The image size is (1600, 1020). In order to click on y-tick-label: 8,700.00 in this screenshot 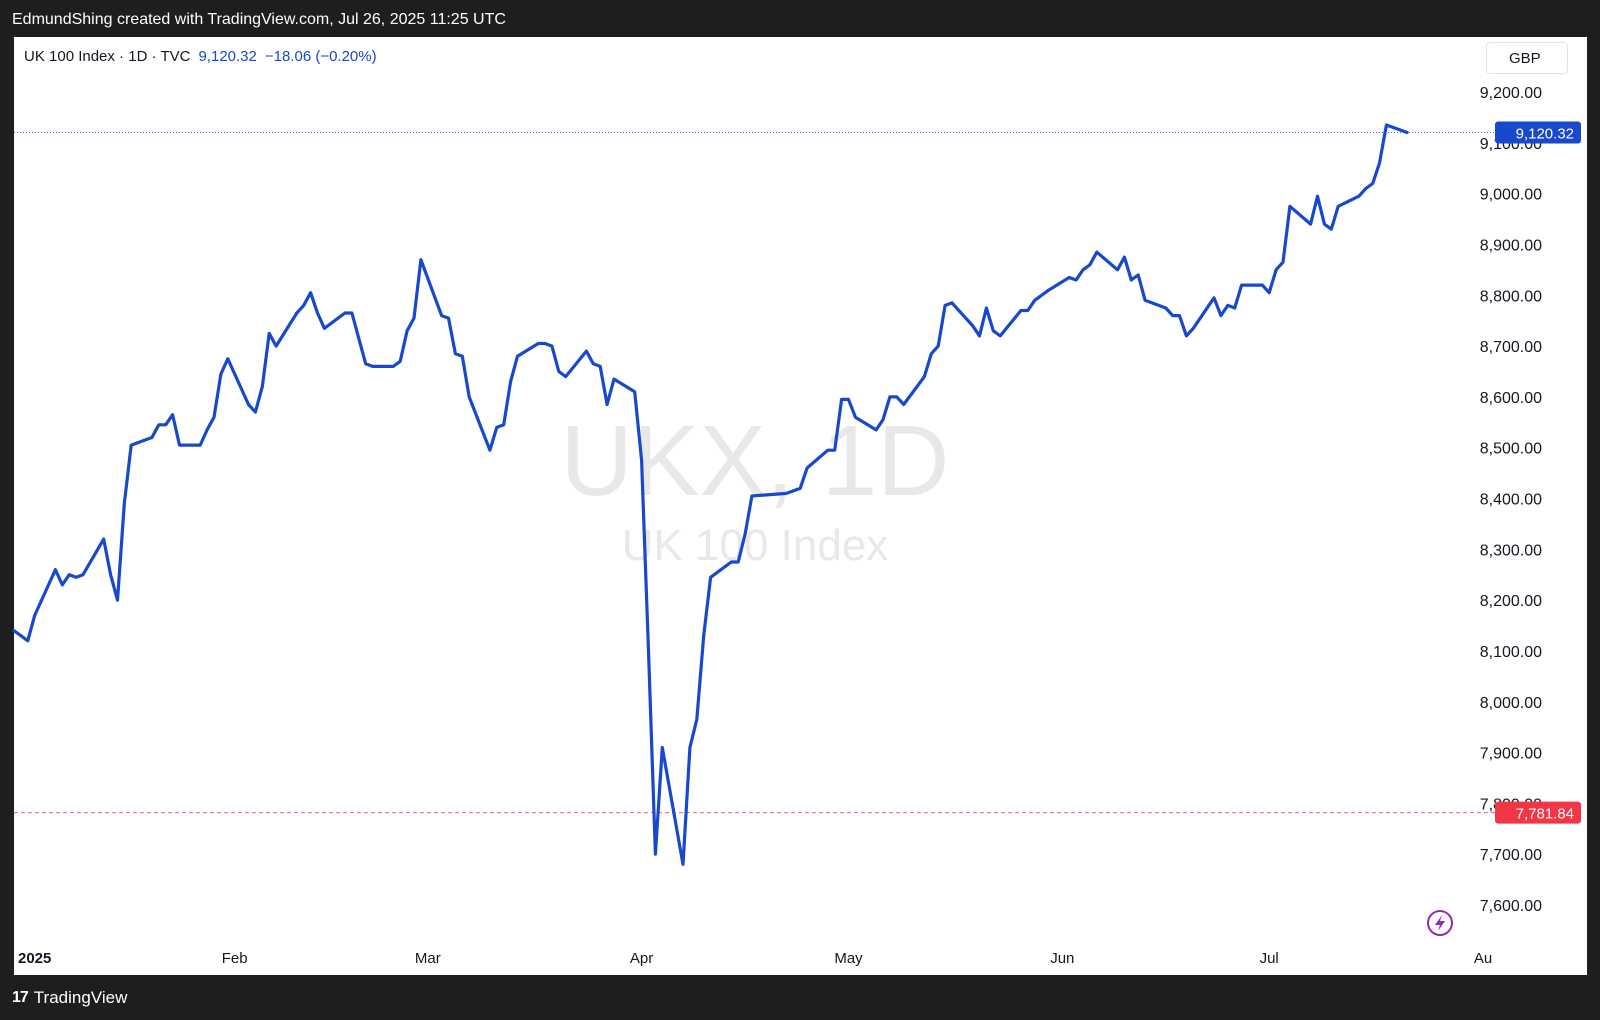, I will do `click(1511, 347)`.